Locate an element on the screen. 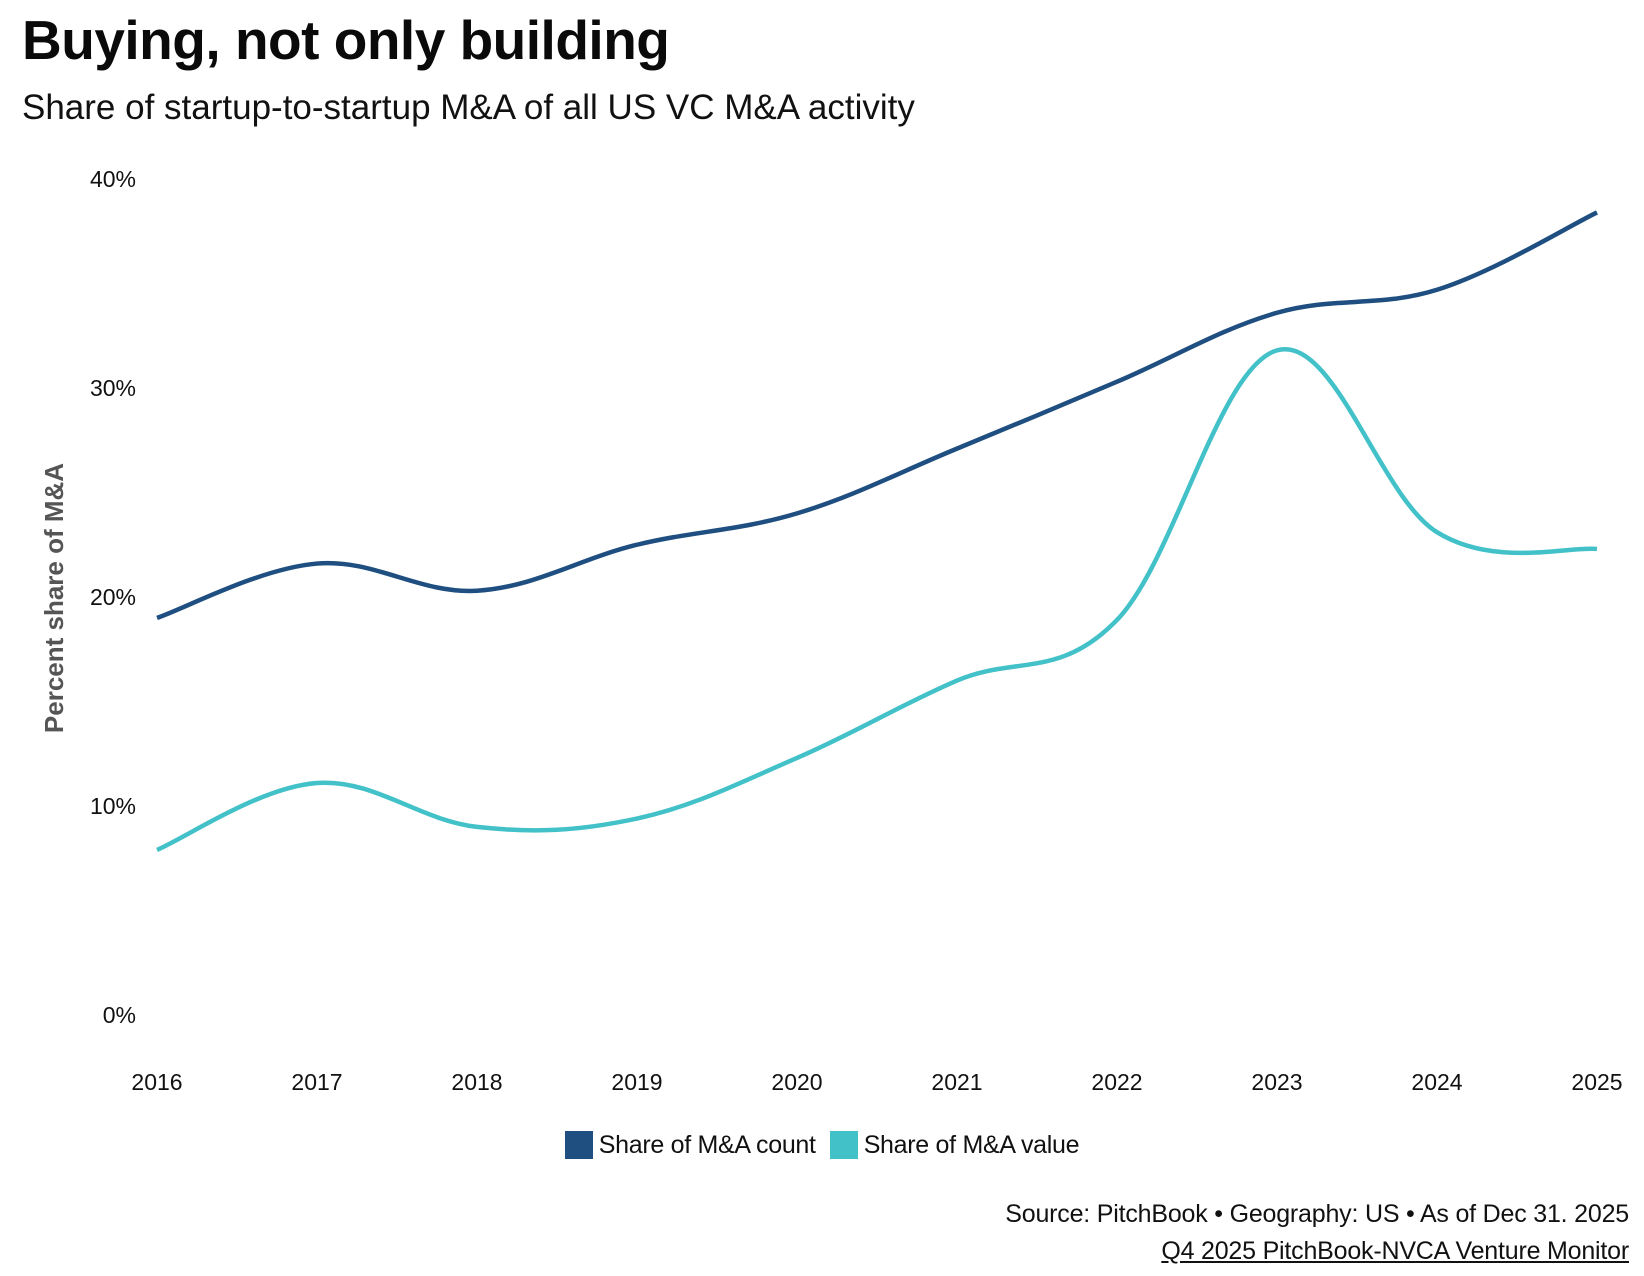 The image size is (1644, 1276). legend-item-count: Share of M&A count is located at coordinates (690, 1145).